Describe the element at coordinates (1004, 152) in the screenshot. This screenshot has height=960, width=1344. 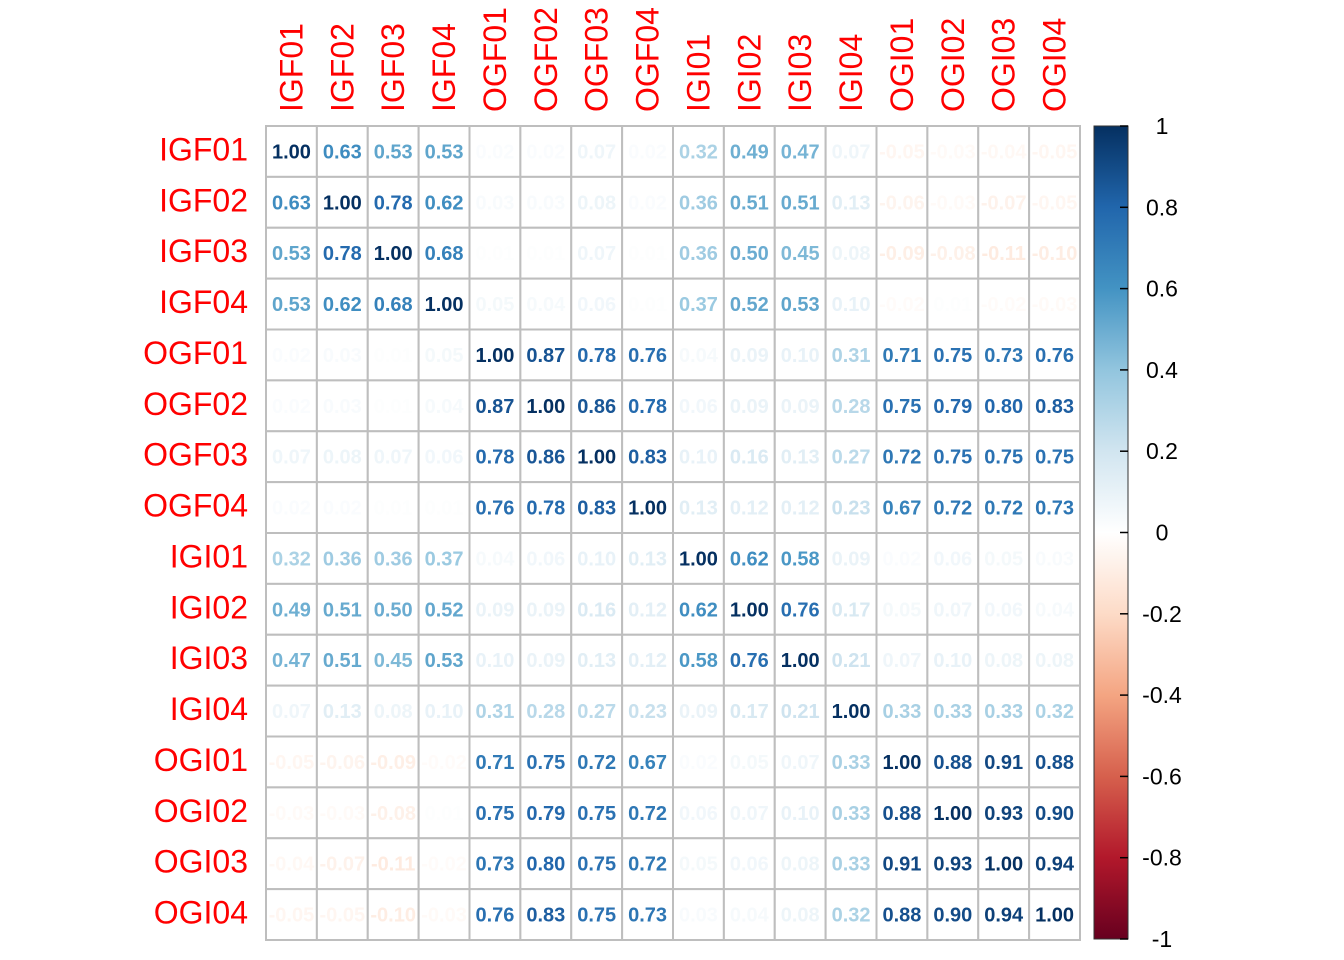
I see `cell-value: -0.04` at that location.